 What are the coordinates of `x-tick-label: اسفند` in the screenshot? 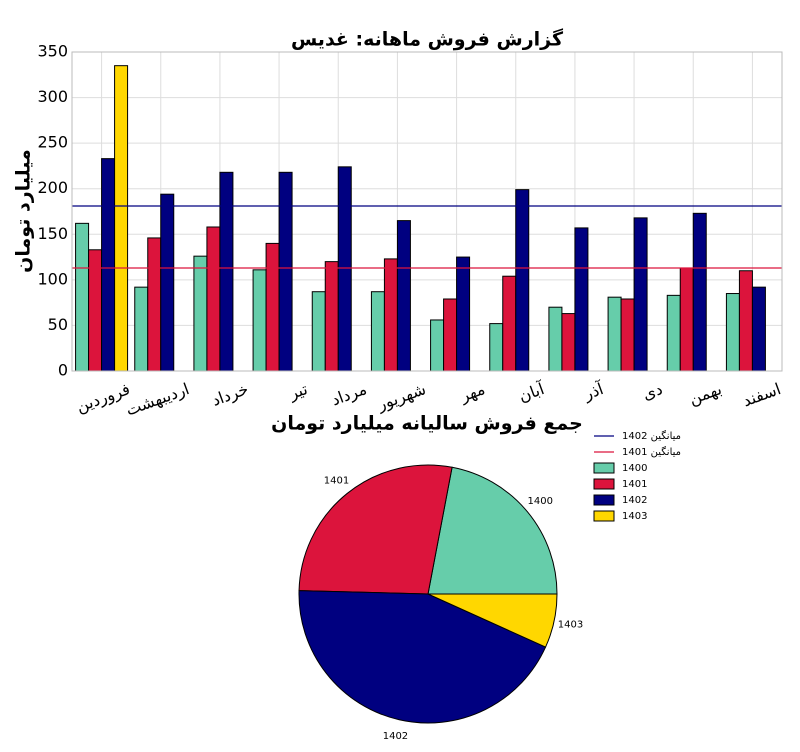 It's located at (761, 394).